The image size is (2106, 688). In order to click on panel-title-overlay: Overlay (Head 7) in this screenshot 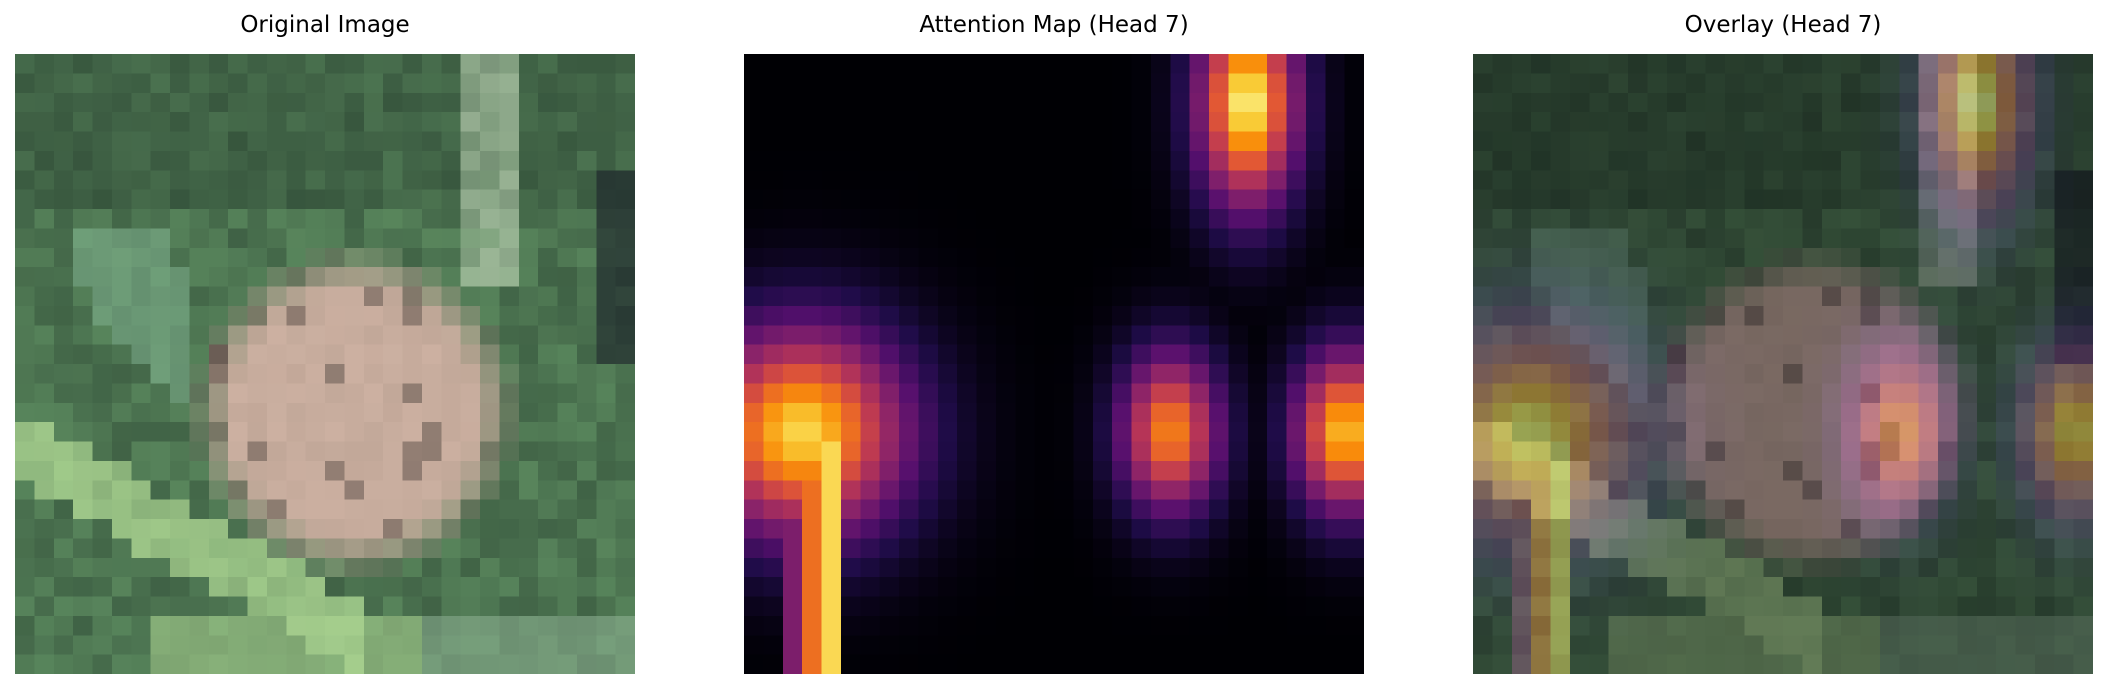, I will do `click(1783, 25)`.